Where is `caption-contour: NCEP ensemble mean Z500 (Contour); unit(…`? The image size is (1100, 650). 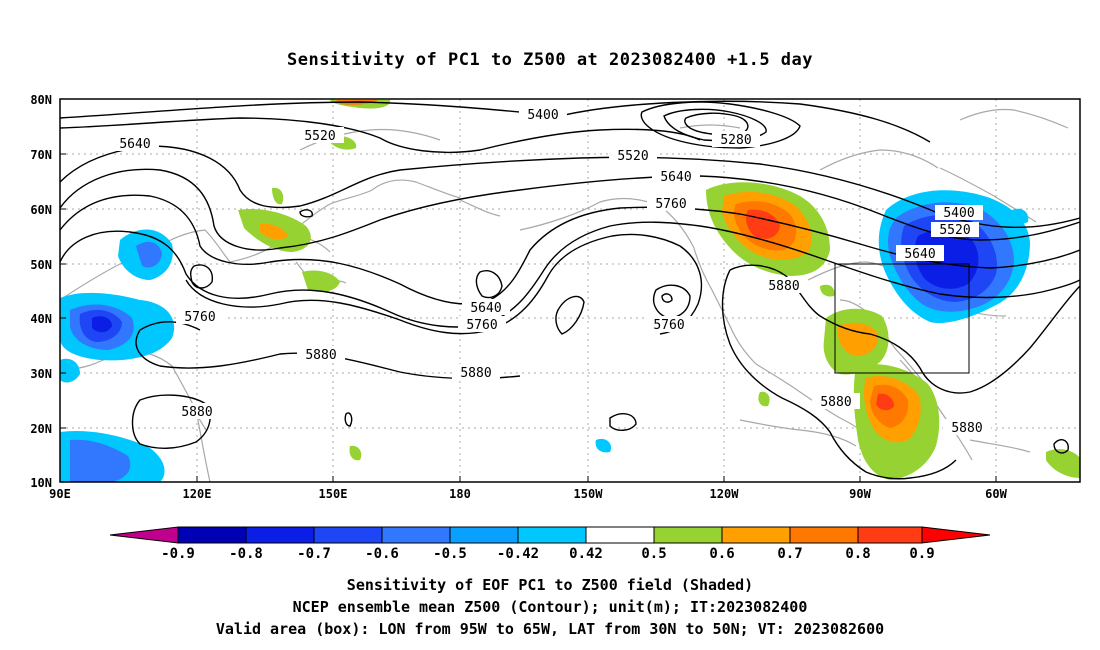 caption-contour: NCEP ensemble mean Z500 (Contour); unit(… is located at coordinates (550, 607).